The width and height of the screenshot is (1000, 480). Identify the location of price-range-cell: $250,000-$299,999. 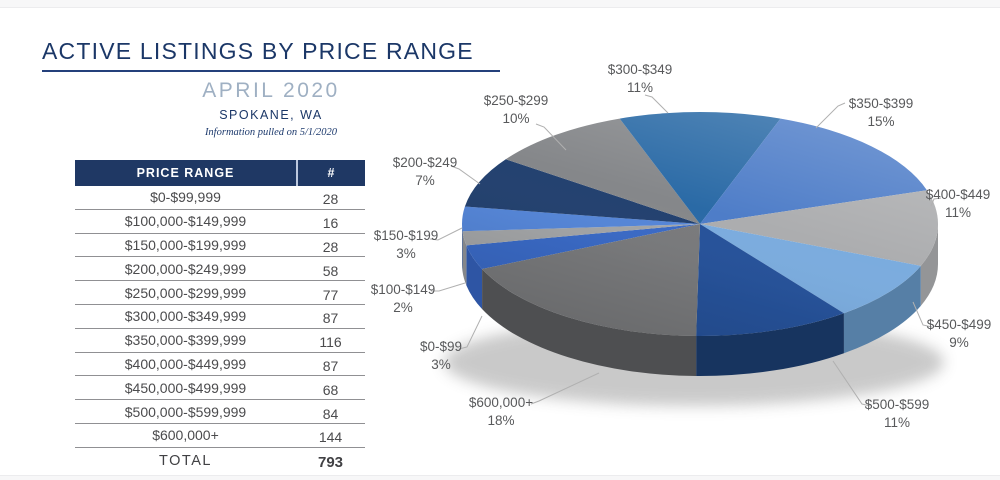
(185, 292).